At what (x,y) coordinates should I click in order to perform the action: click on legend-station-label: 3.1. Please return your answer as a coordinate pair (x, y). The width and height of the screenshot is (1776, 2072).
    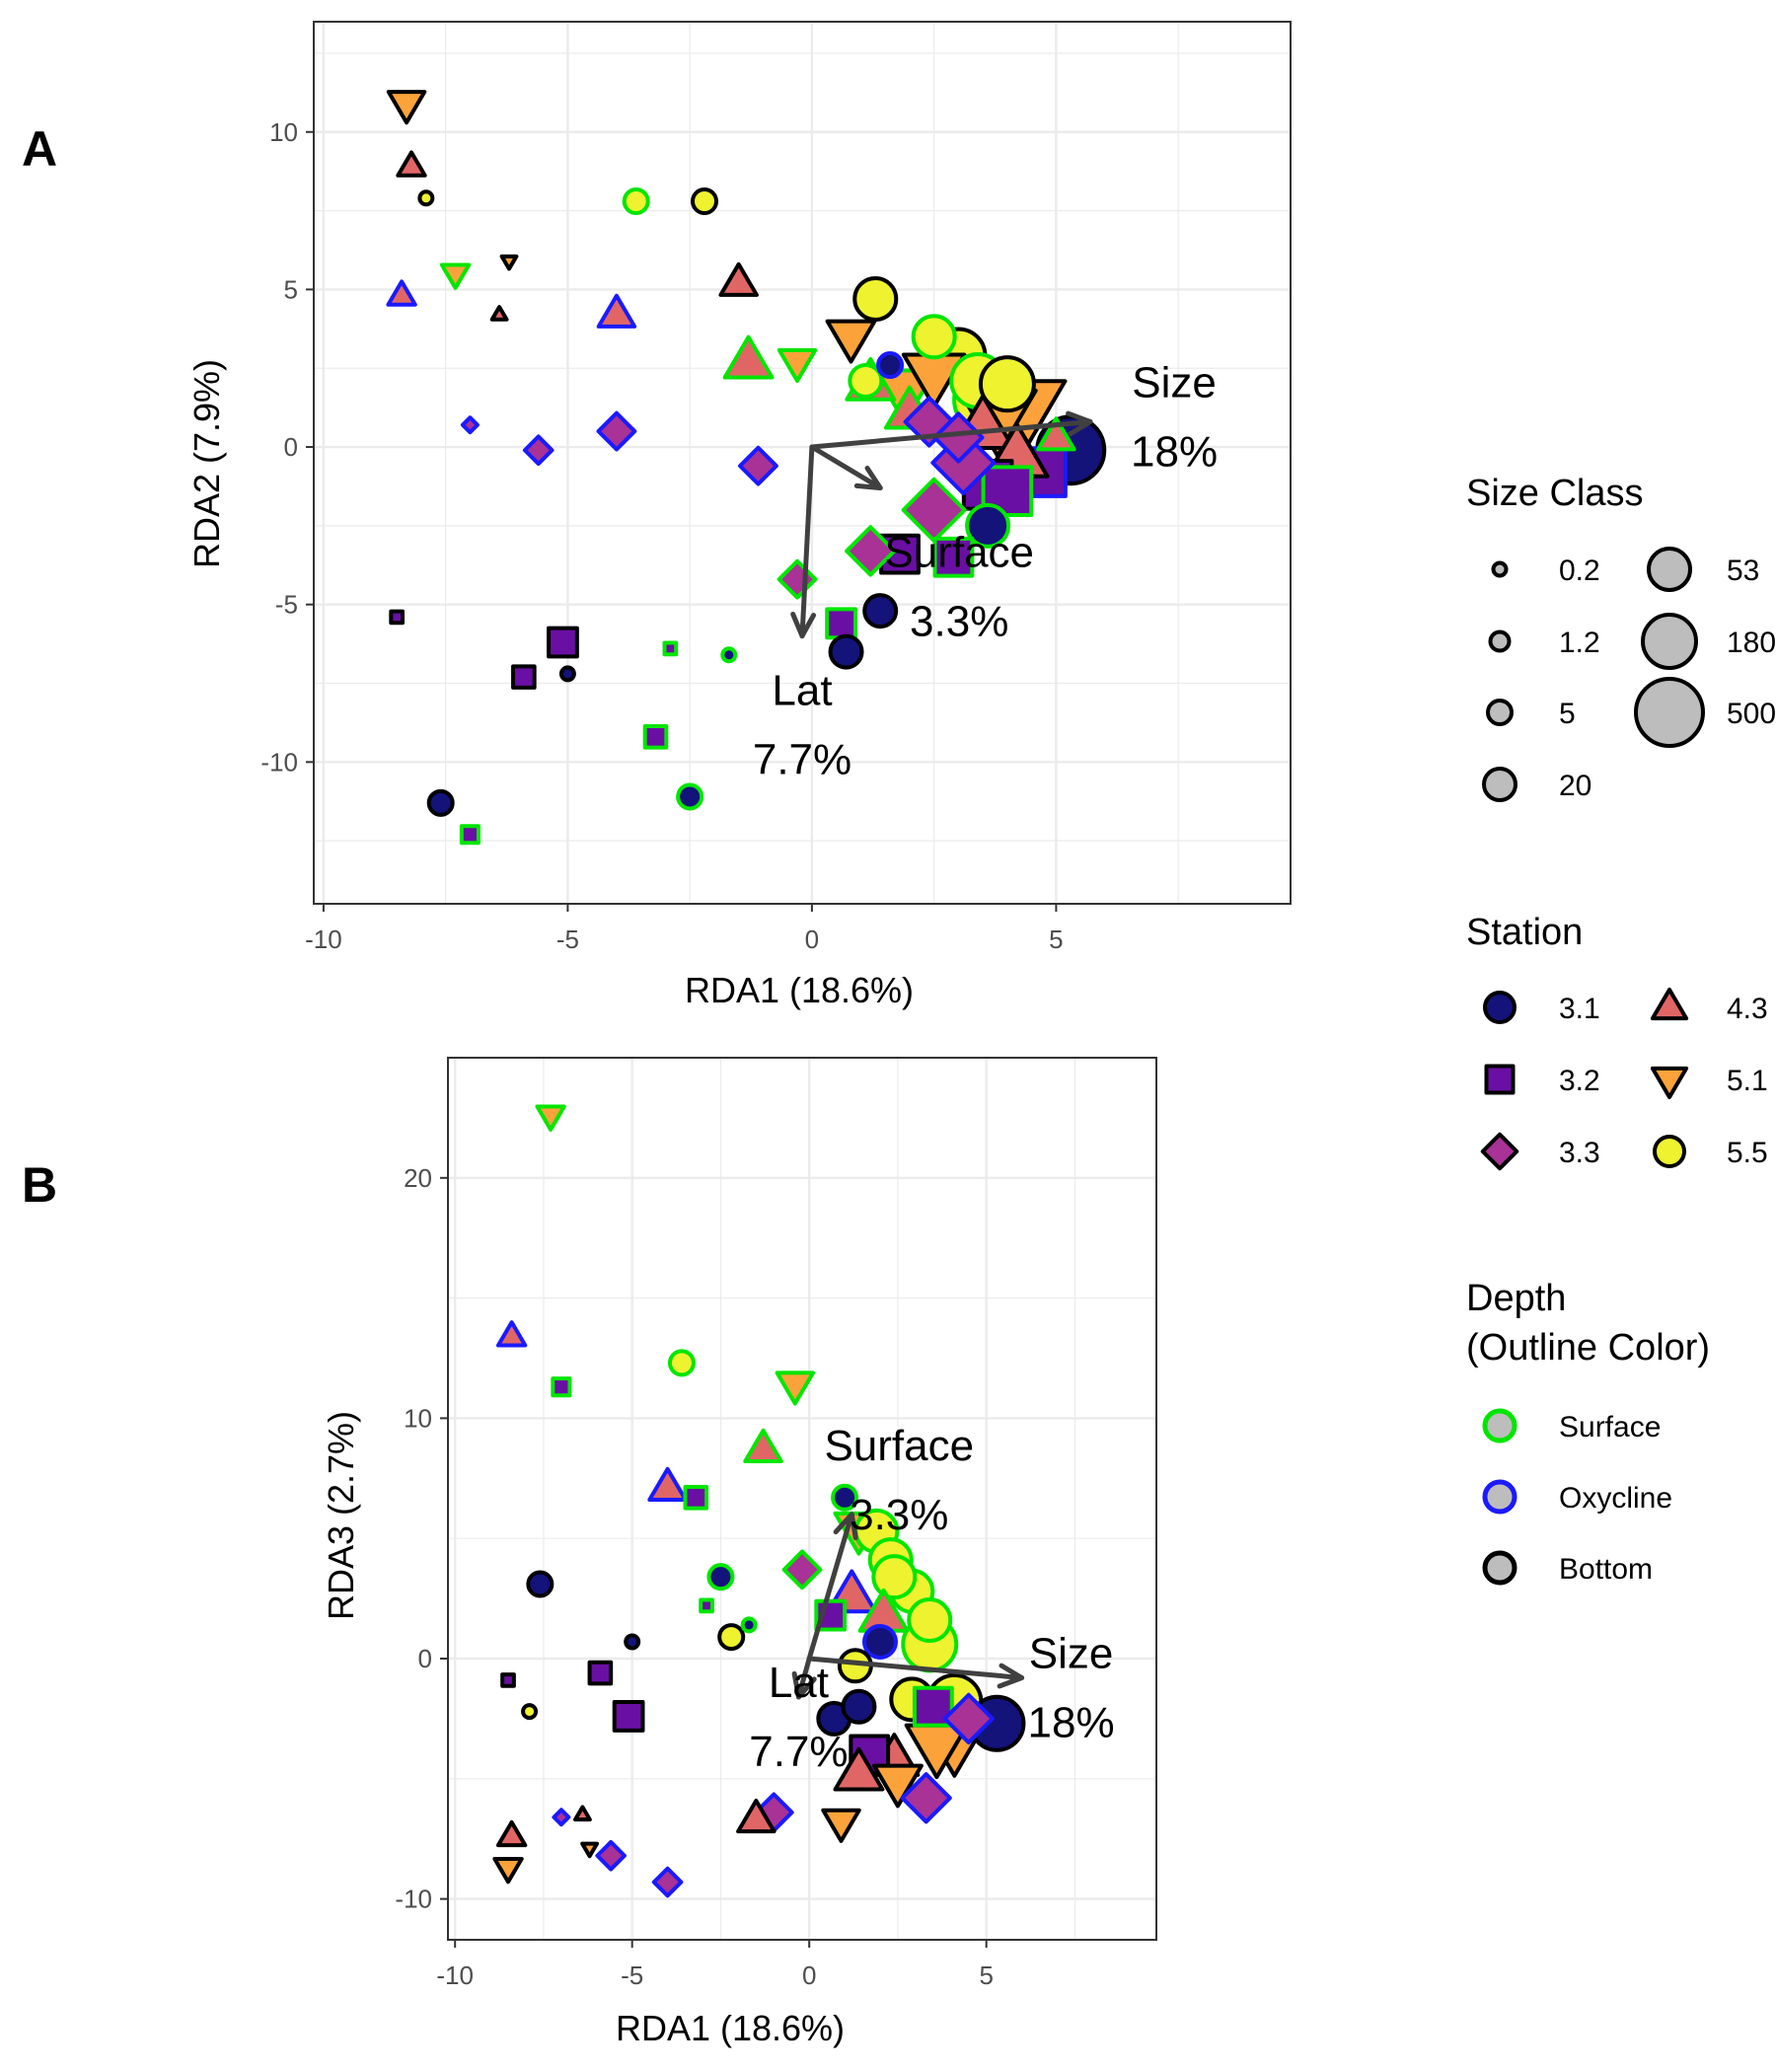
    Looking at the image, I should click on (1580, 1009).